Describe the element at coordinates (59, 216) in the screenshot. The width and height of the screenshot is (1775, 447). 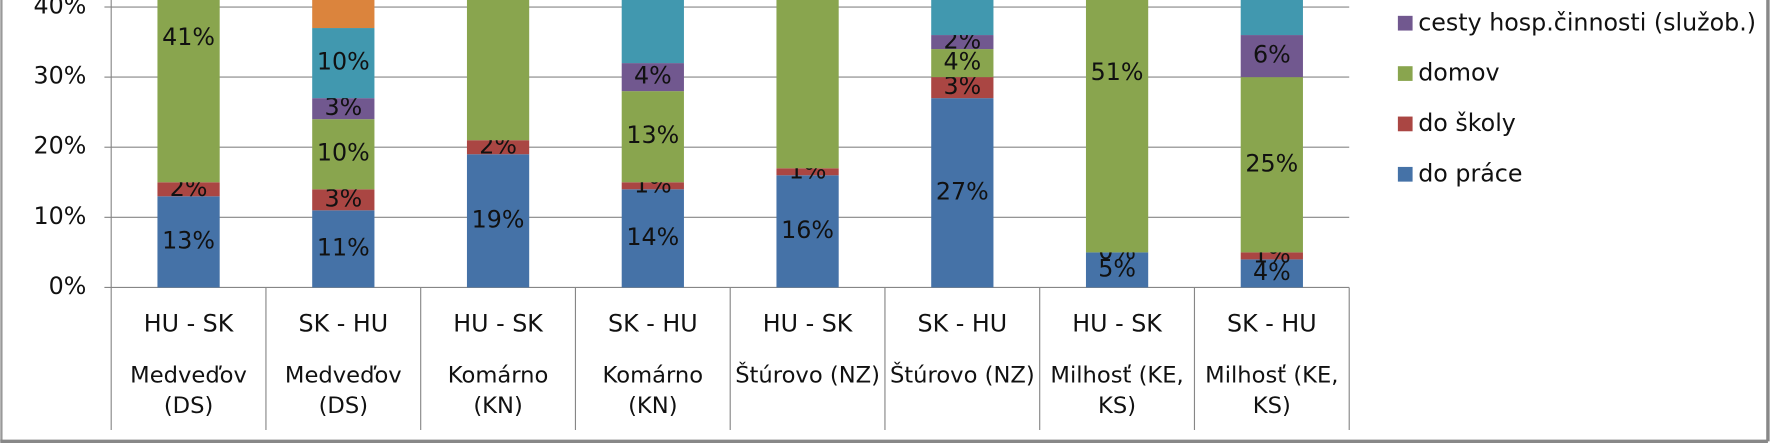
I see `y-tick-label: 10%` at that location.